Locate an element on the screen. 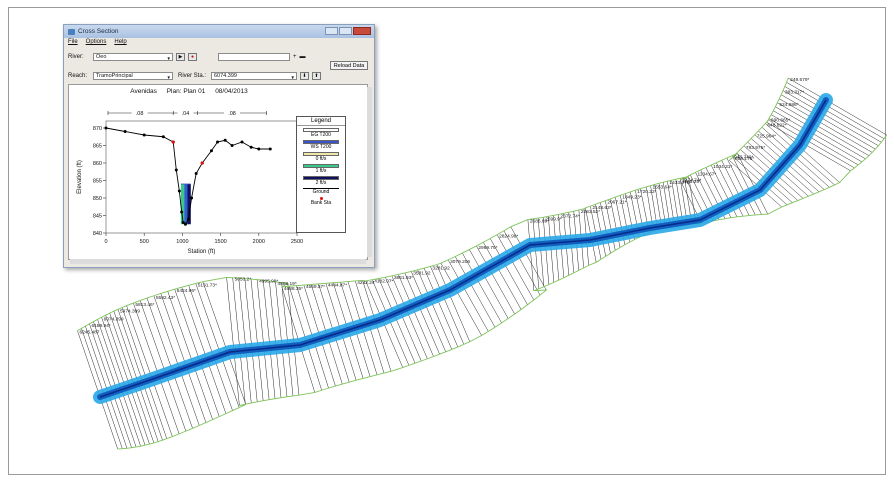 The height and width of the screenshot is (482, 894). maximize-button is located at coordinates (345, 31).